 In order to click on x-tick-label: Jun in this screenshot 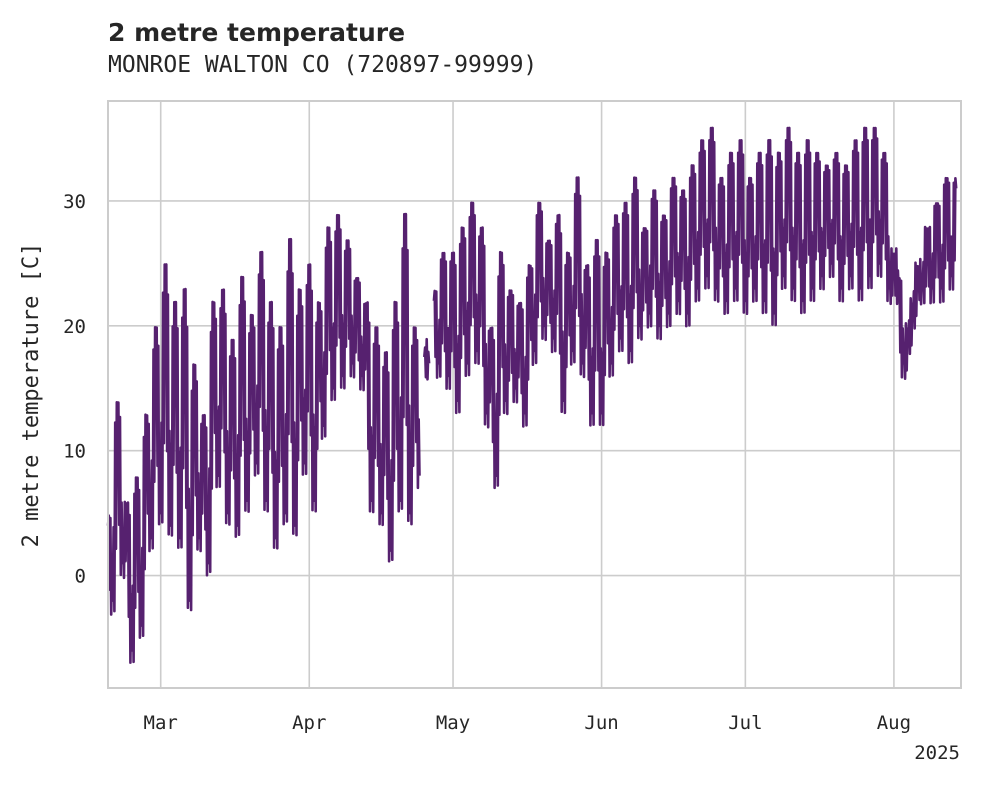, I will do `click(601, 723)`.